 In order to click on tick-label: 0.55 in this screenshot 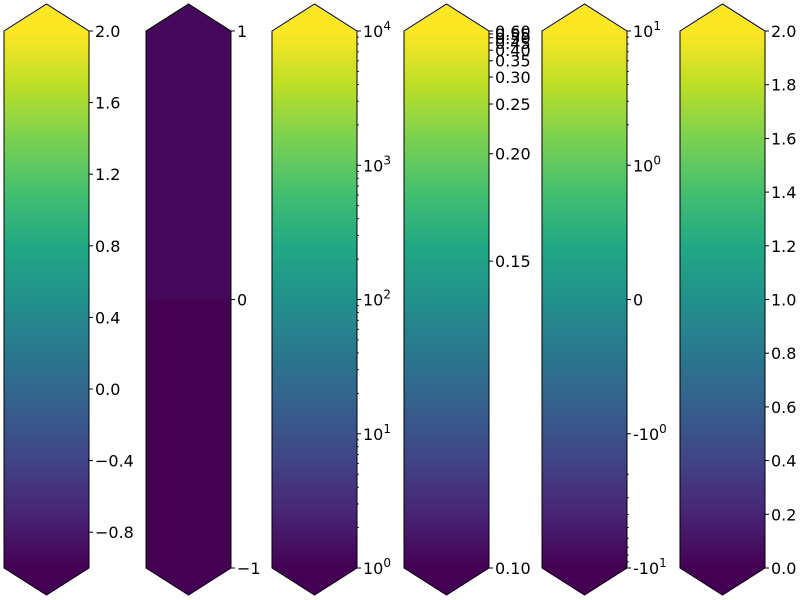, I will do `click(513, 34)`.